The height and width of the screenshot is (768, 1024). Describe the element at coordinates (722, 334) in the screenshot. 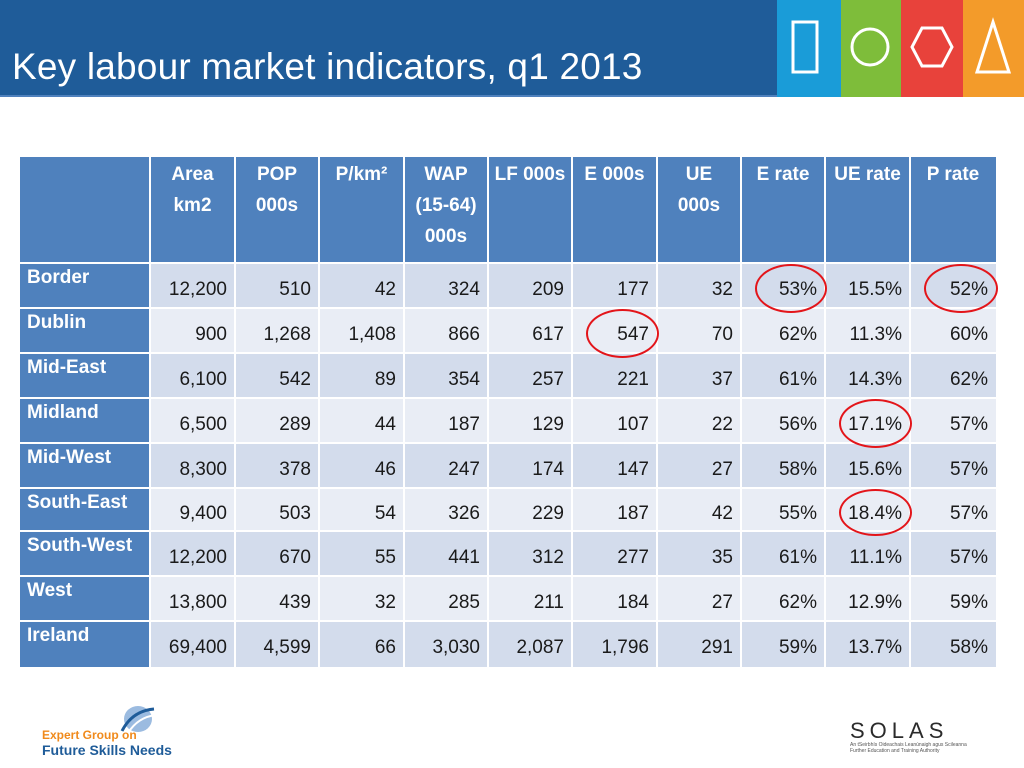

I see `table-cell: 70` at that location.